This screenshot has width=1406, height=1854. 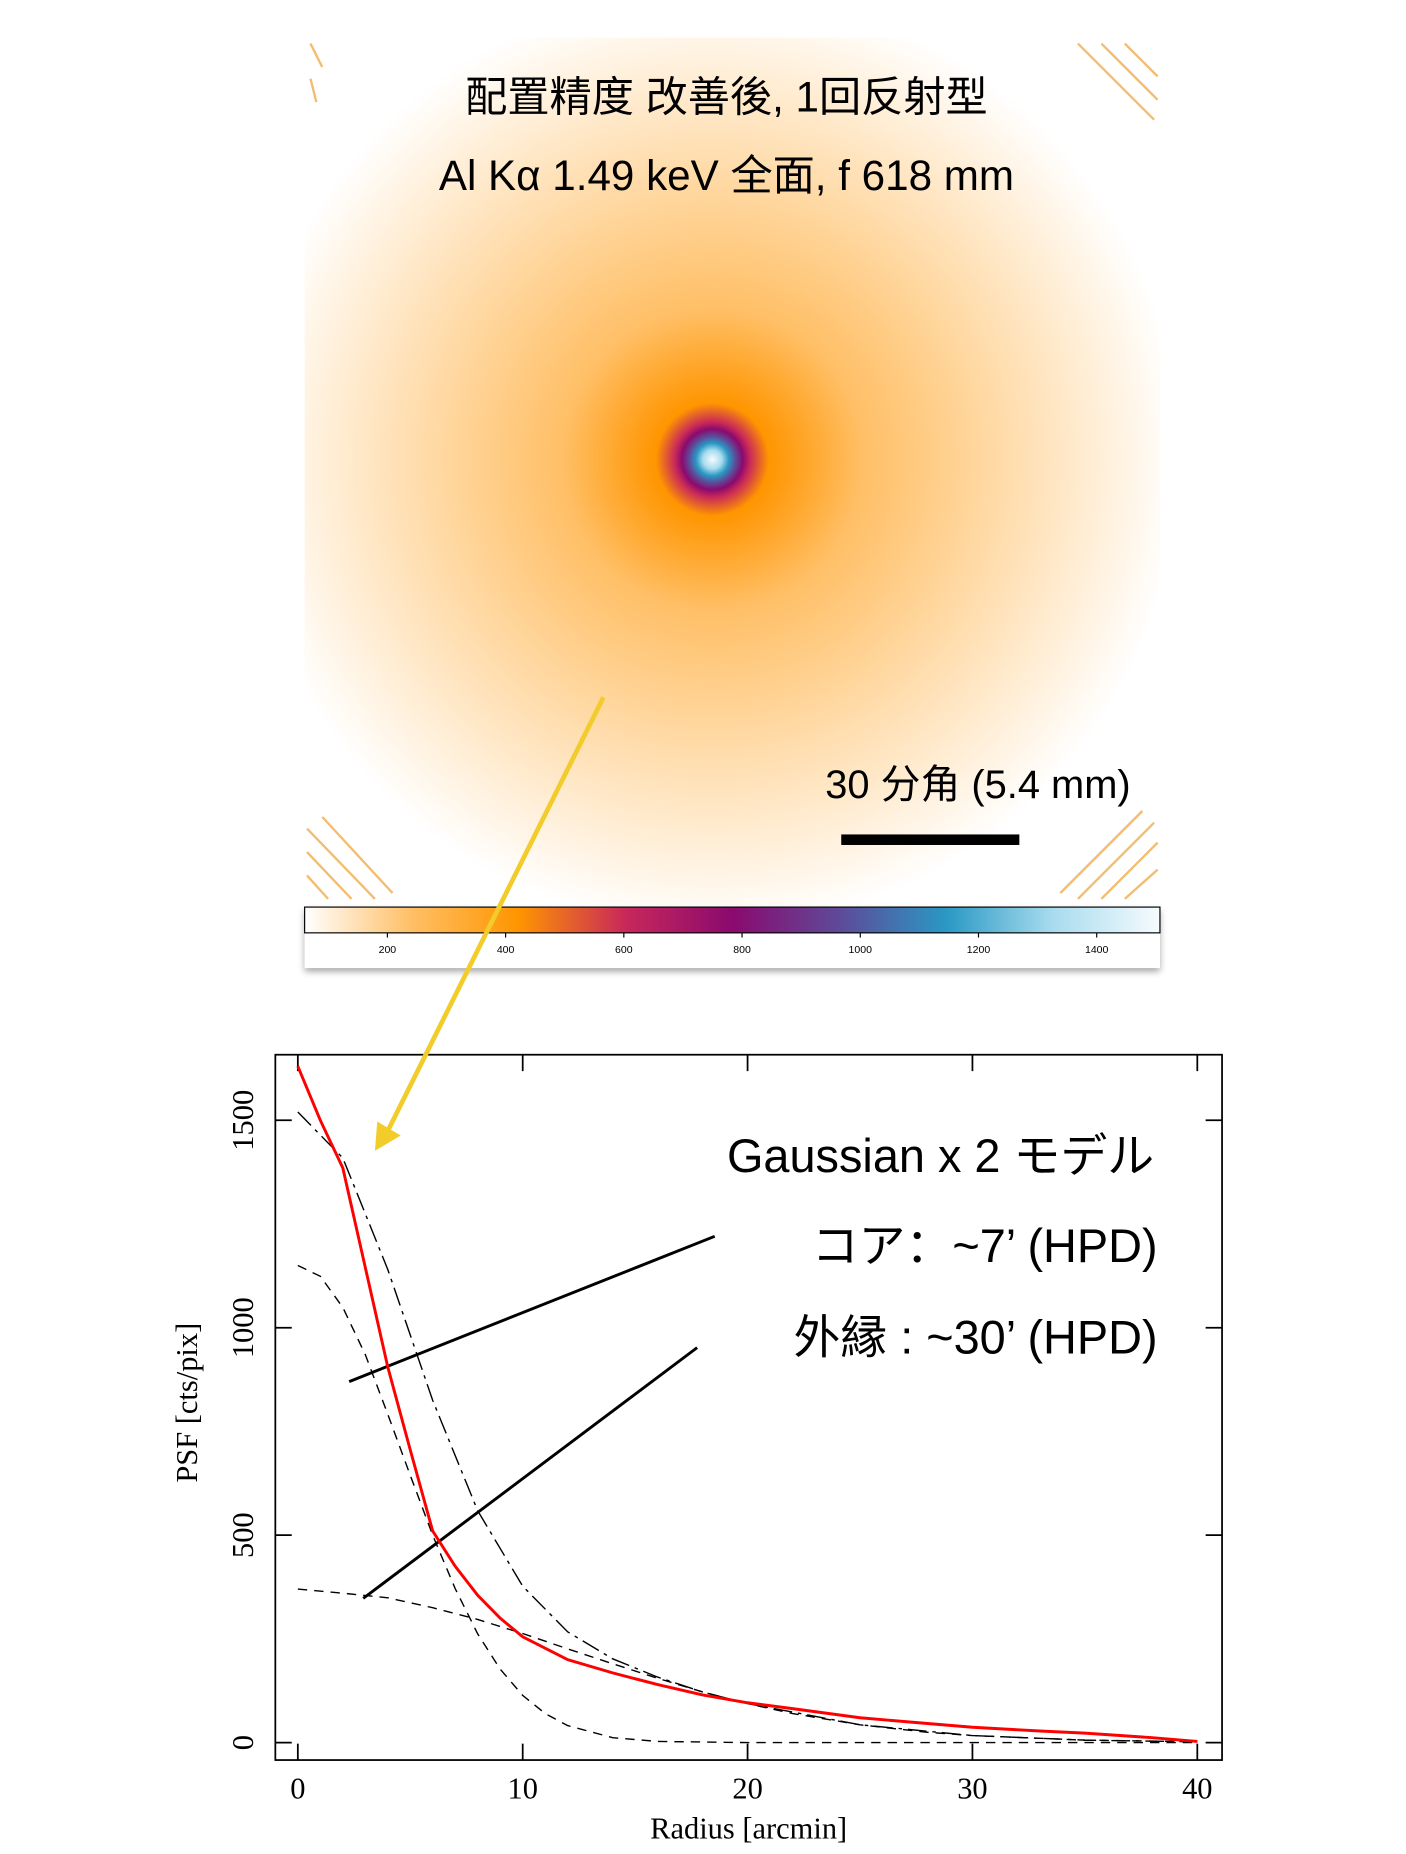 I want to click on x-tick-label: 0, so click(x=297, y=1789).